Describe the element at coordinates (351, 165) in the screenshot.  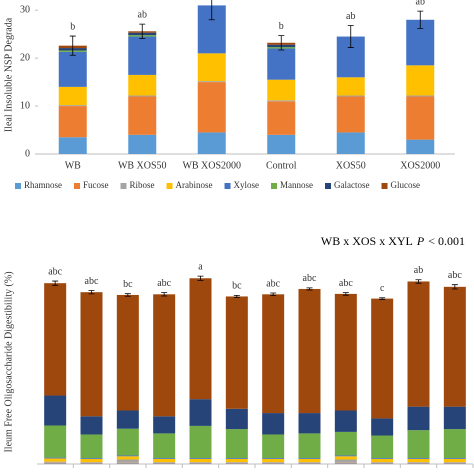
I see `x-tick-label: XOS50` at that location.